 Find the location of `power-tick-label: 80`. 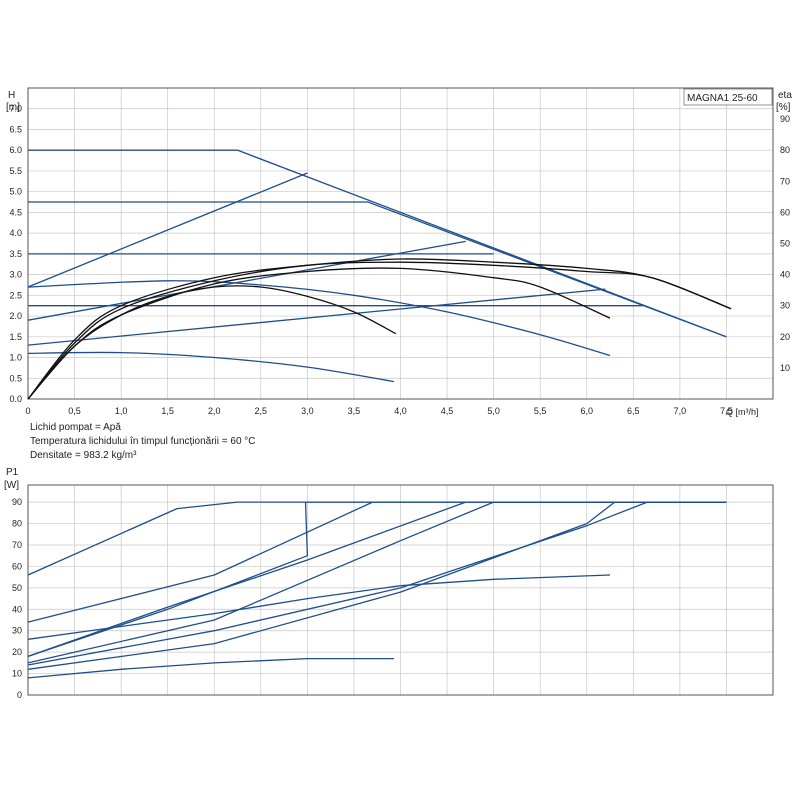

power-tick-label: 80 is located at coordinates (17, 524).